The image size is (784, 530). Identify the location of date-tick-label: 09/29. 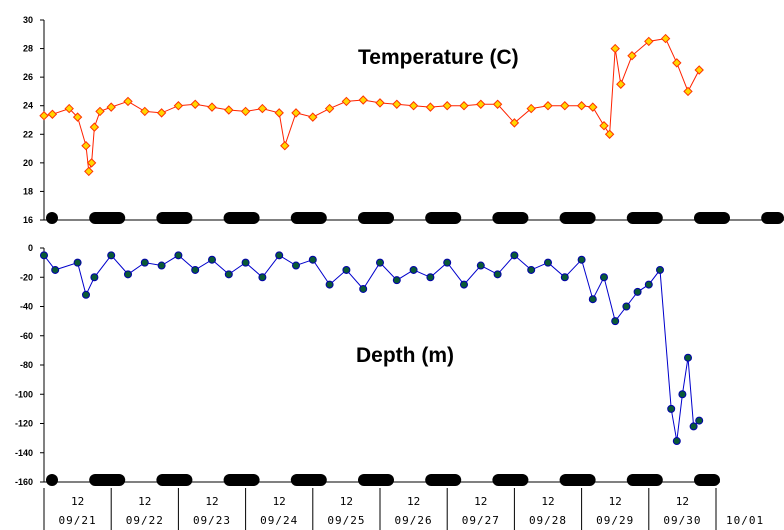
(615, 520).